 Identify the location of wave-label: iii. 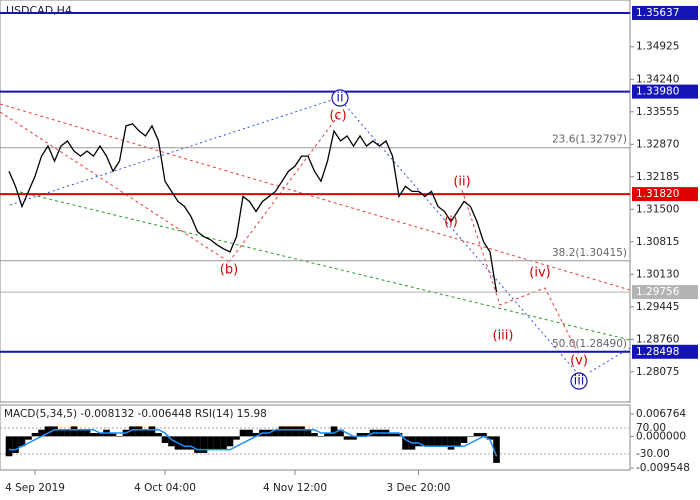
(579, 381).